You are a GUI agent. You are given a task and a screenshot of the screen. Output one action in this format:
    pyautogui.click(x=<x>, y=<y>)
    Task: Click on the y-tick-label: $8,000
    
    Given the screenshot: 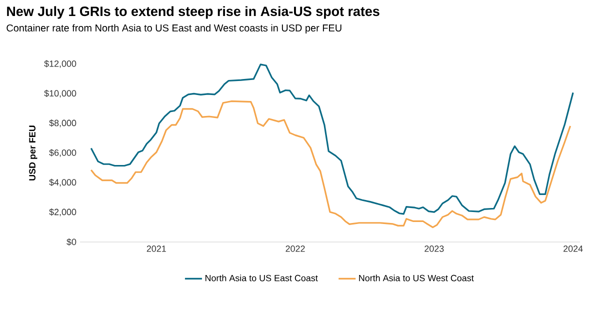 What is the action you would take?
    pyautogui.click(x=62, y=123)
    